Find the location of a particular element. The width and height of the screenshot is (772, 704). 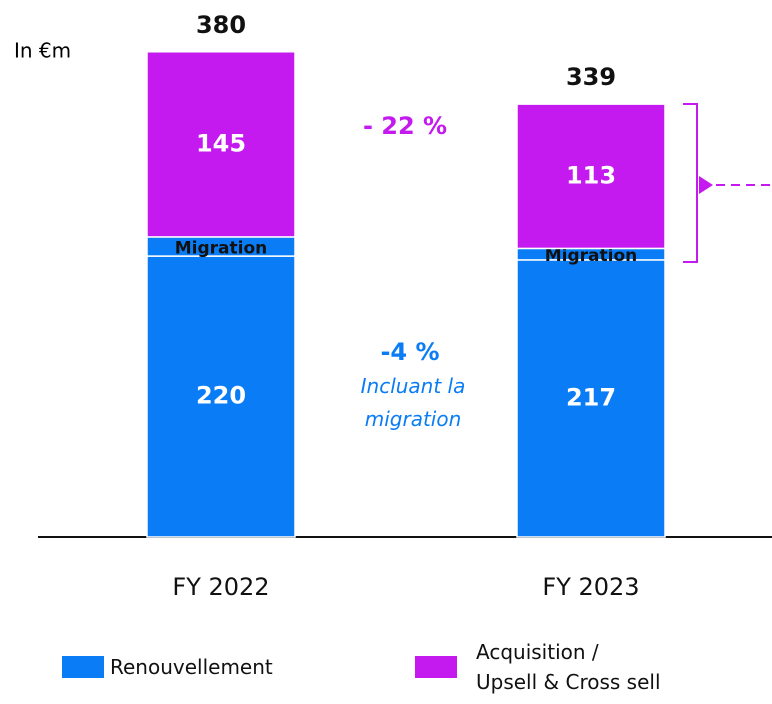

annotation: -4 % is located at coordinates (410, 352).